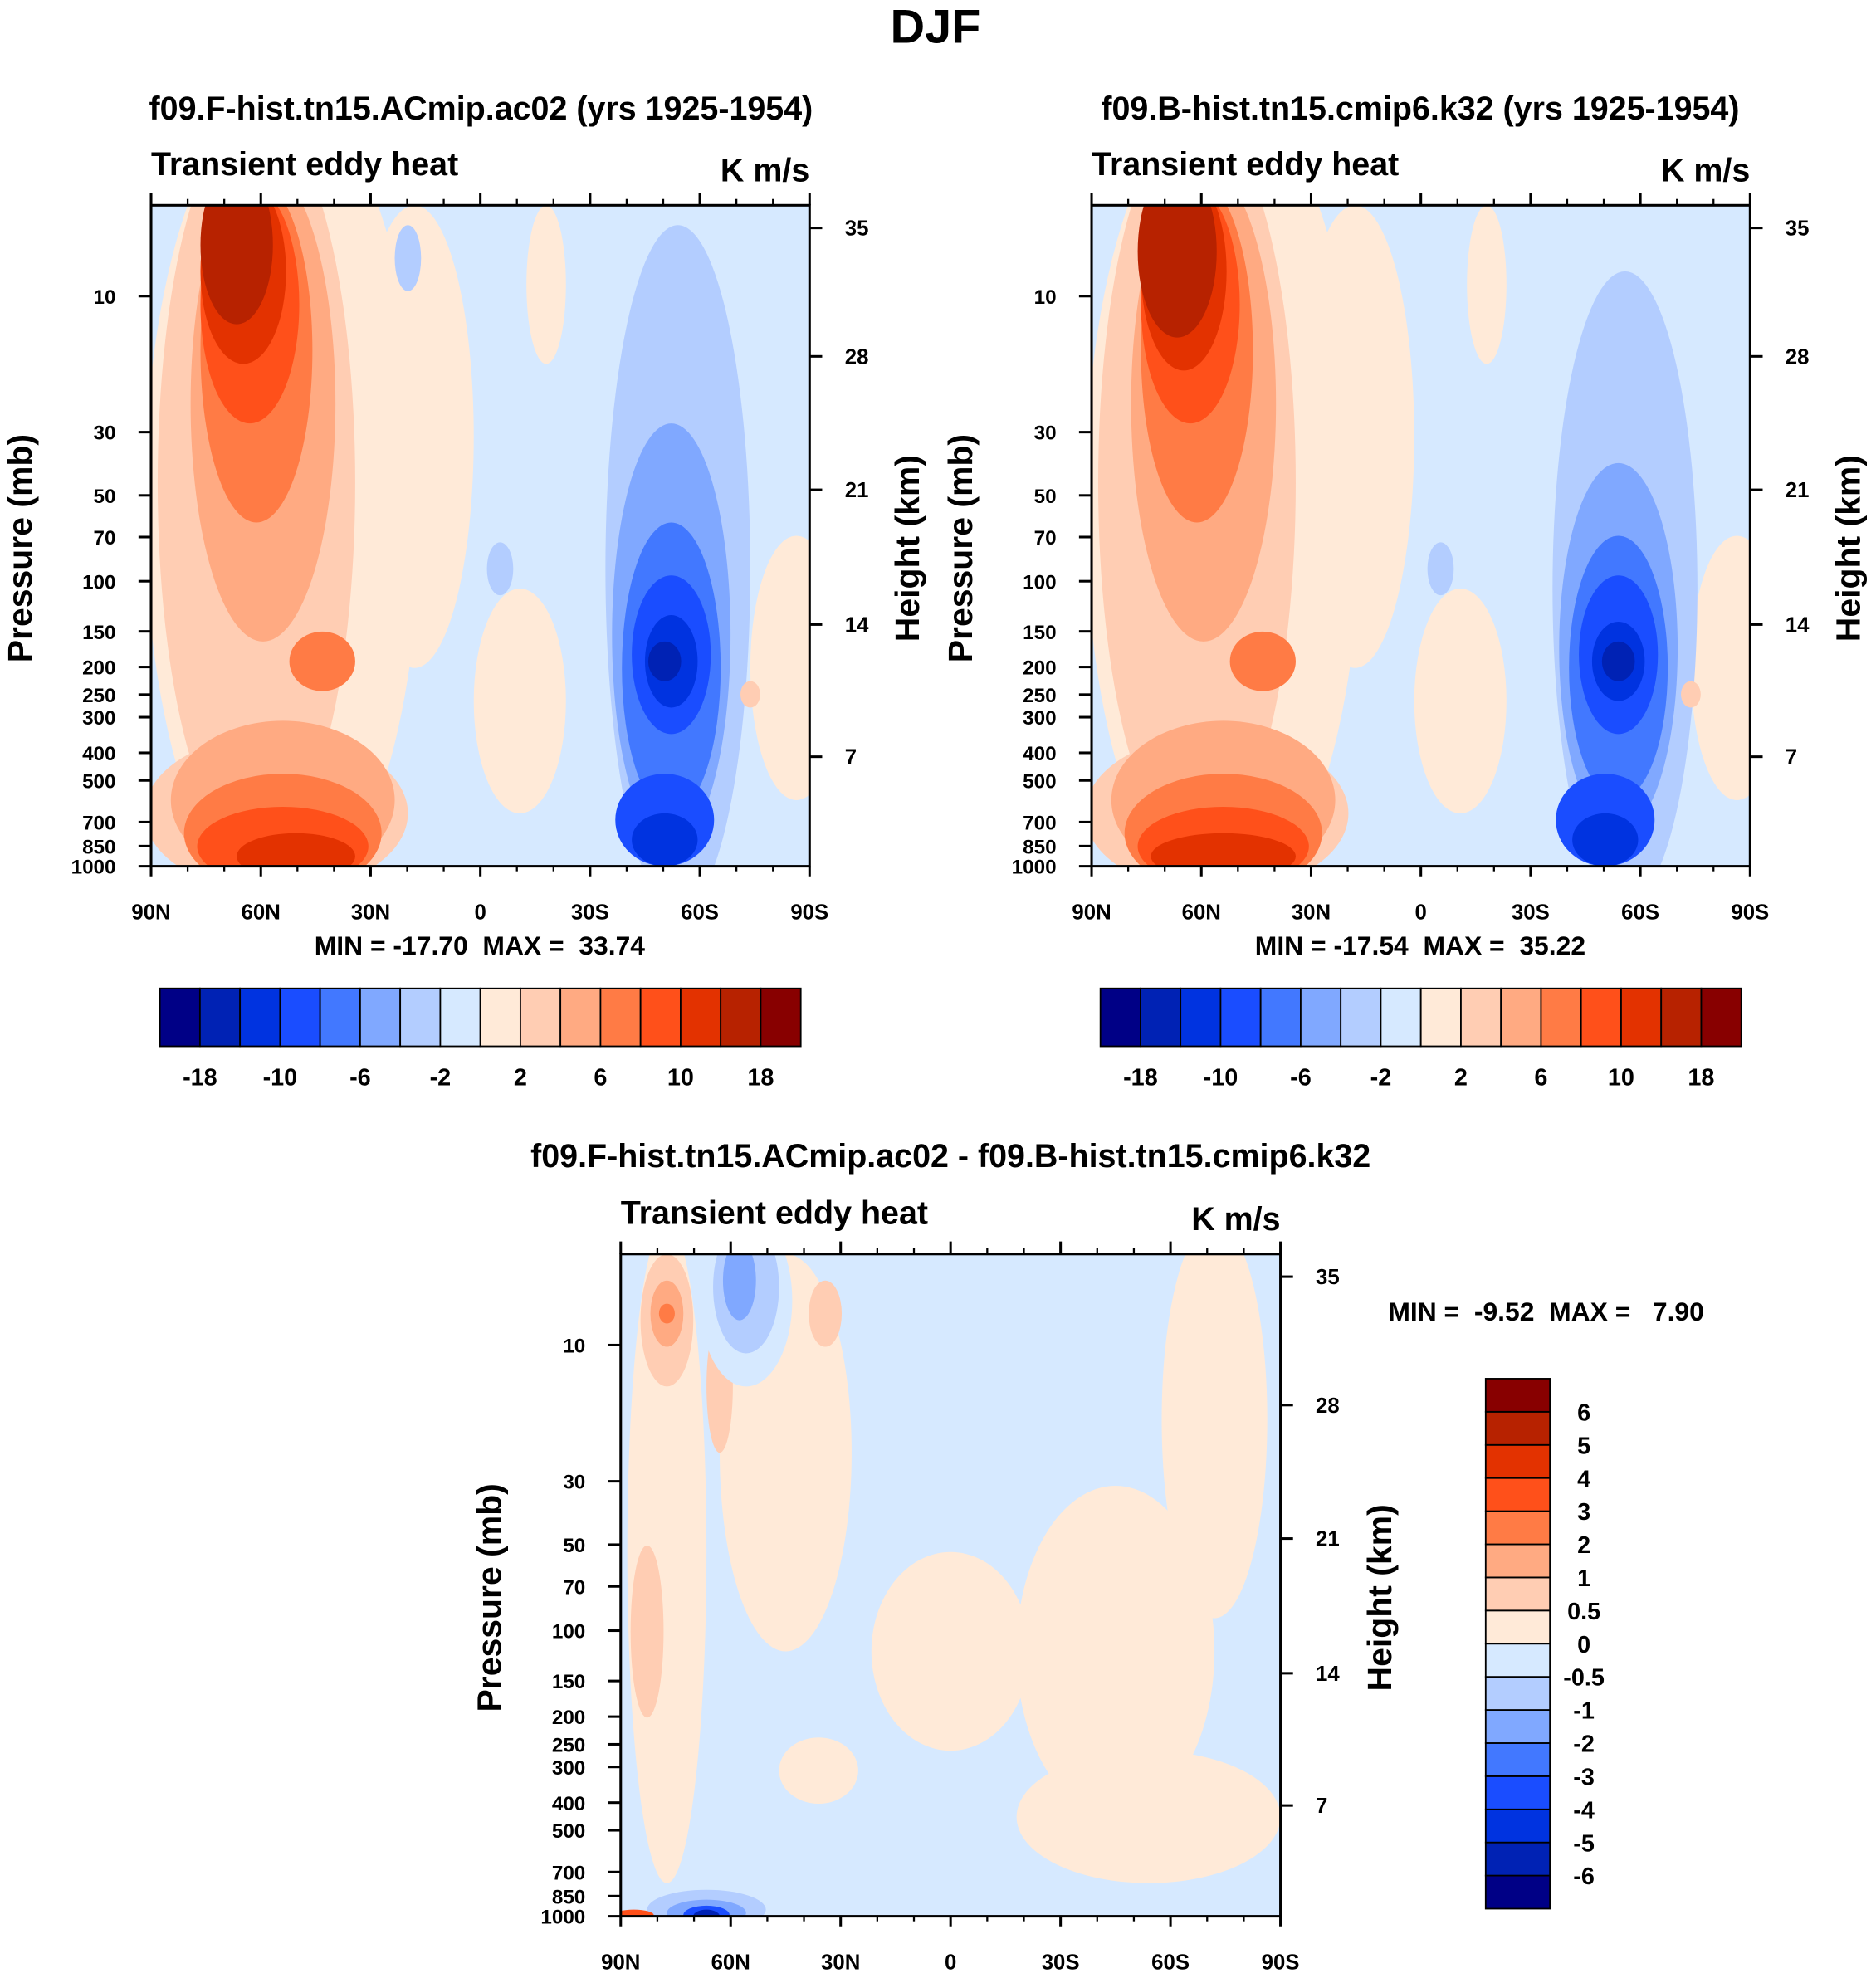  Describe the element at coordinates (857, 229) in the screenshot. I see `height-tick-label: 35` at that location.